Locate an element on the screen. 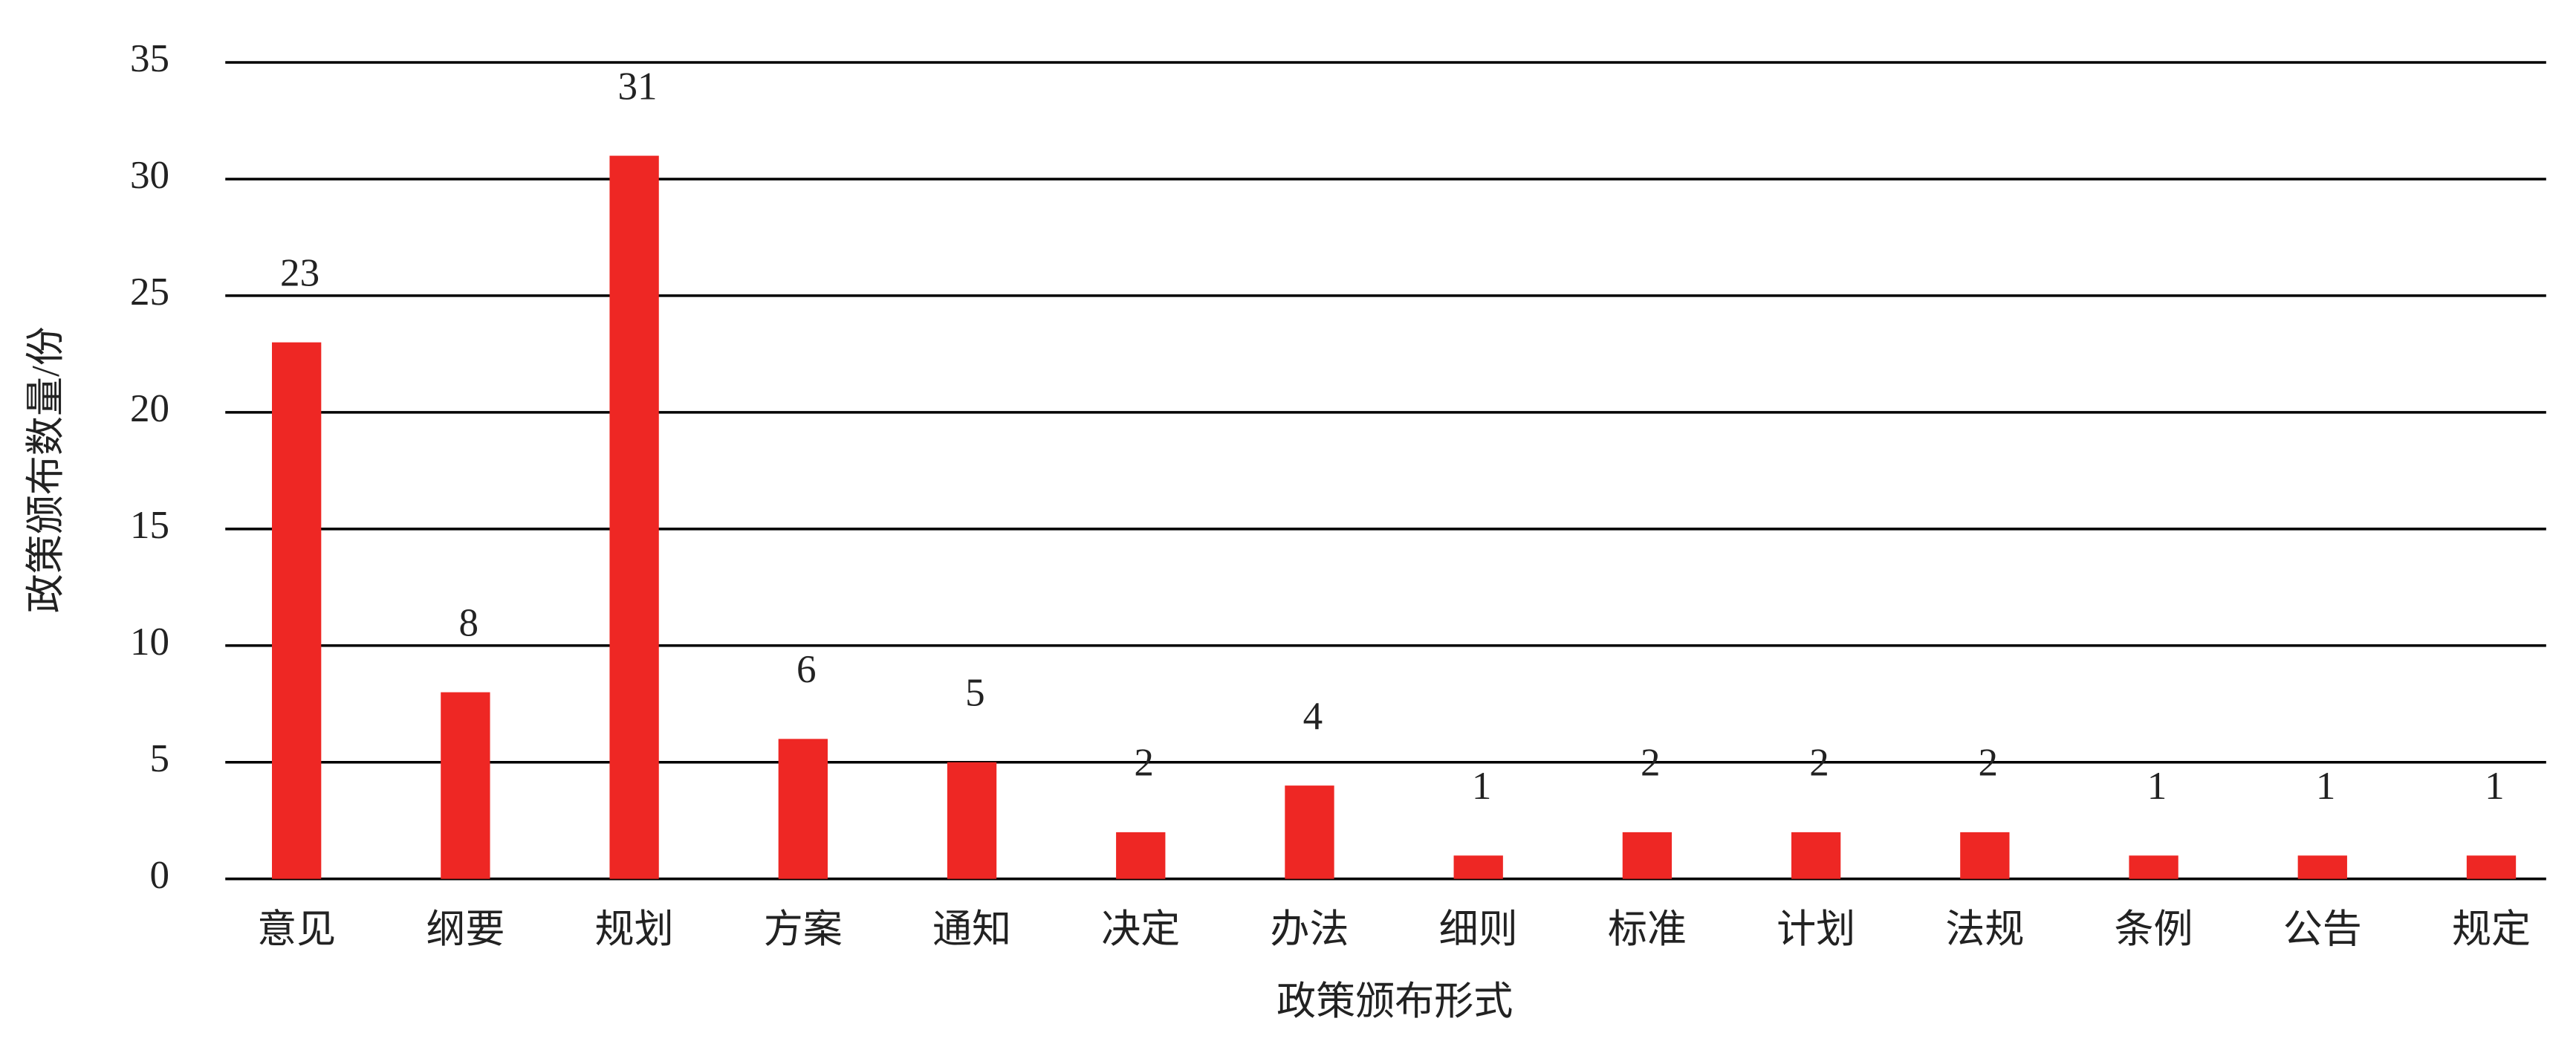 This screenshot has height=1053, width=2576. x-tick-label: 公告 is located at coordinates (2322, 929).